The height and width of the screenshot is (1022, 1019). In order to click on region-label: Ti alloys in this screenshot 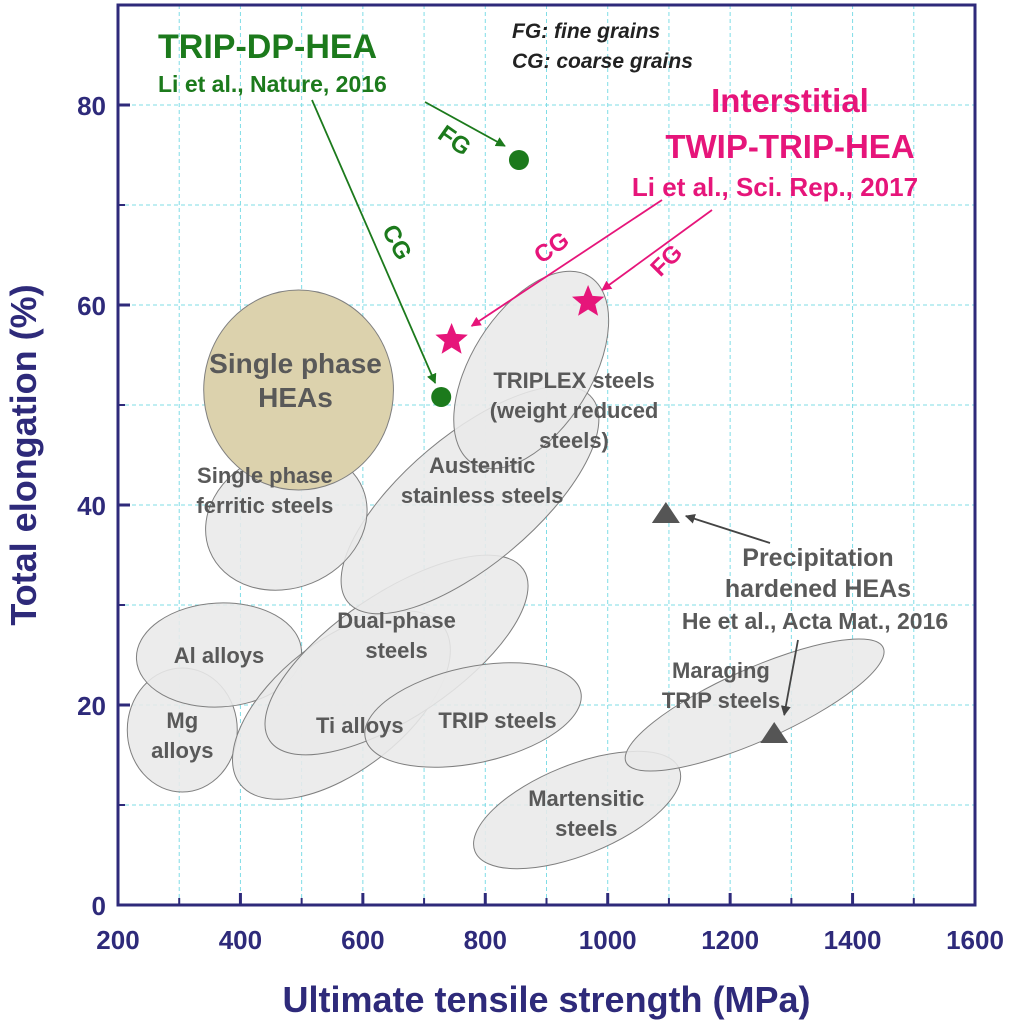, I will do `click(360, 725)`.